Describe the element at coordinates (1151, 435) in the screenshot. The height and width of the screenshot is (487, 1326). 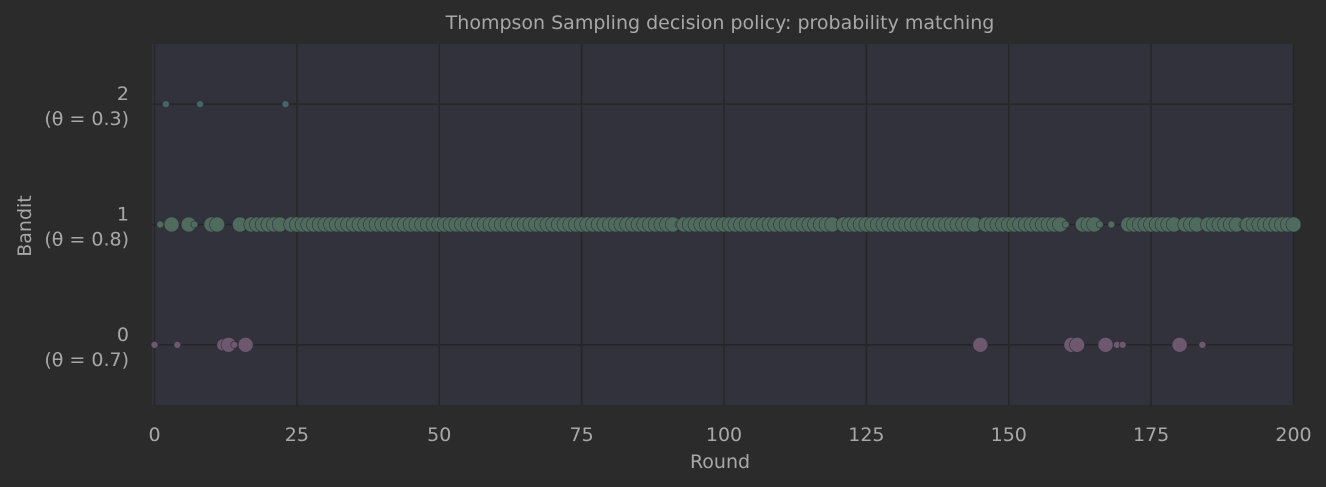
I see `x-tick-label: 175` at that location.